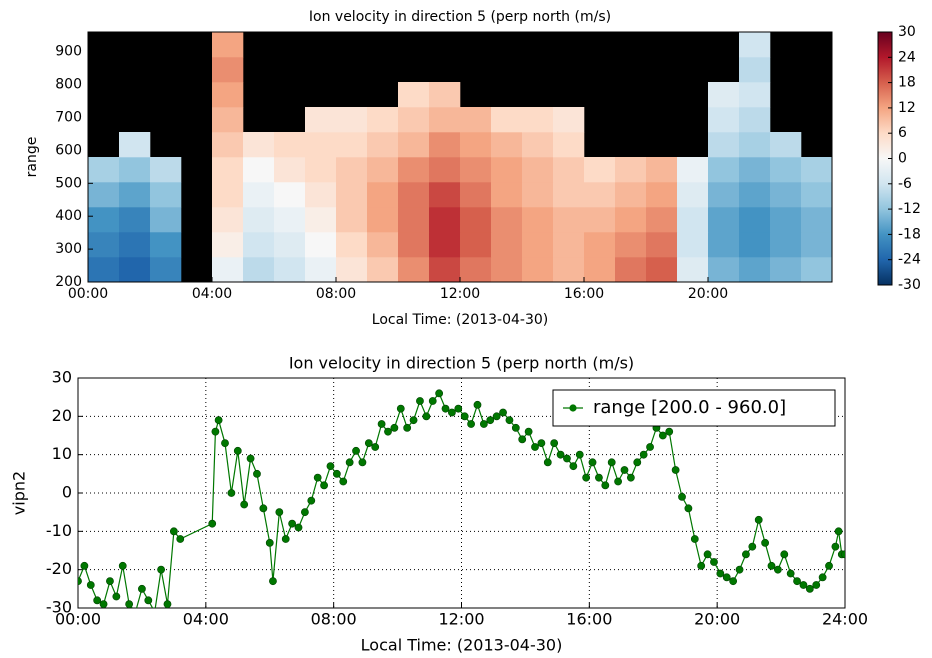 The image size is (932, 658). Describe the element at coordinates (689, 407) in the screenshot. I see `legend-label: range [200.0 - 960.0]` at that location.